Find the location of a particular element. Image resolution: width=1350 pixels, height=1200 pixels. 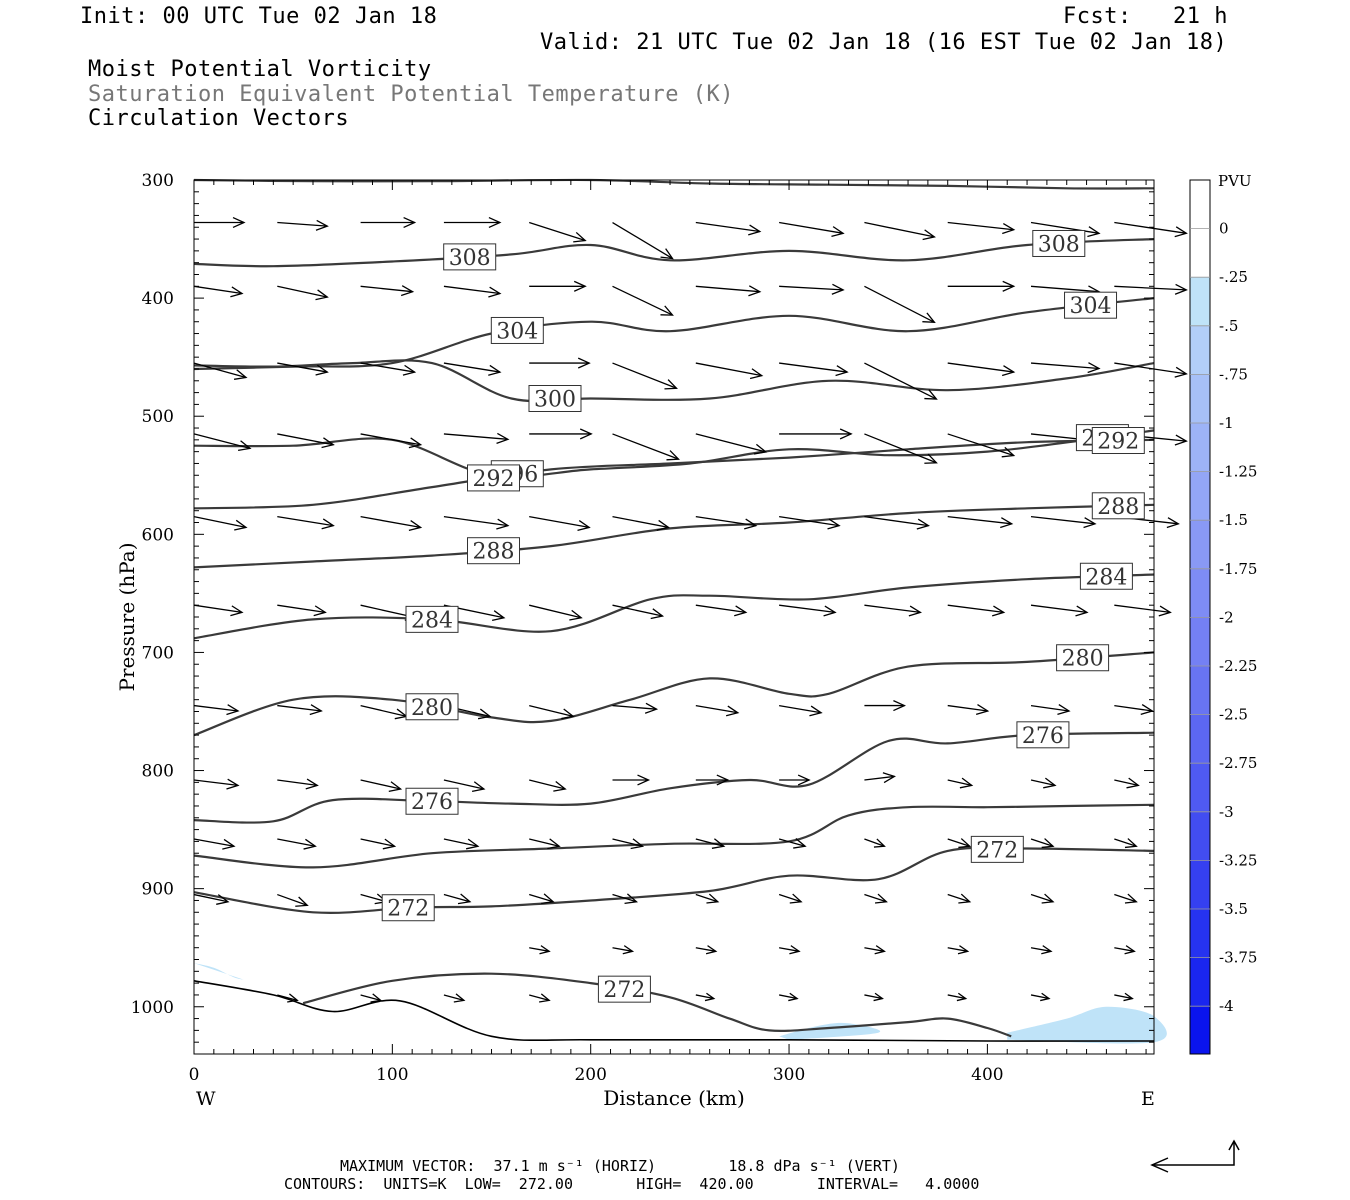

forecast-hour: Fcst: 21 h is located at coordinates (1145, 16).